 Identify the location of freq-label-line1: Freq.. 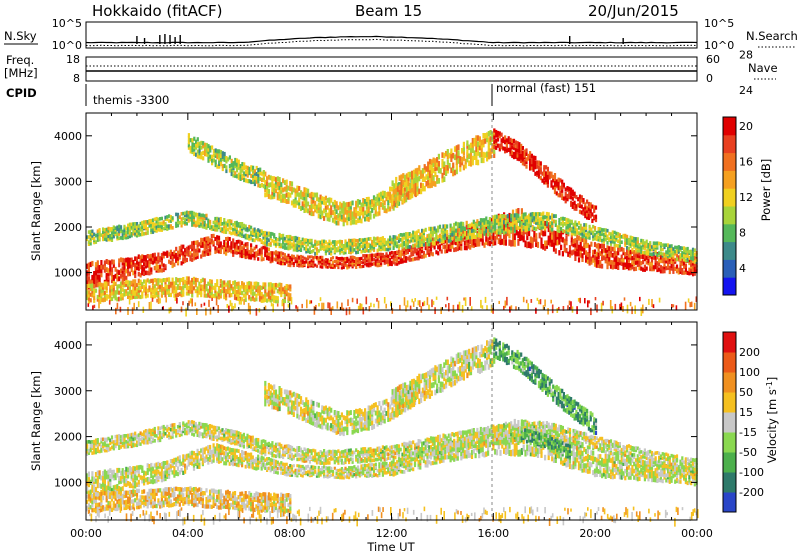
(20, 60).